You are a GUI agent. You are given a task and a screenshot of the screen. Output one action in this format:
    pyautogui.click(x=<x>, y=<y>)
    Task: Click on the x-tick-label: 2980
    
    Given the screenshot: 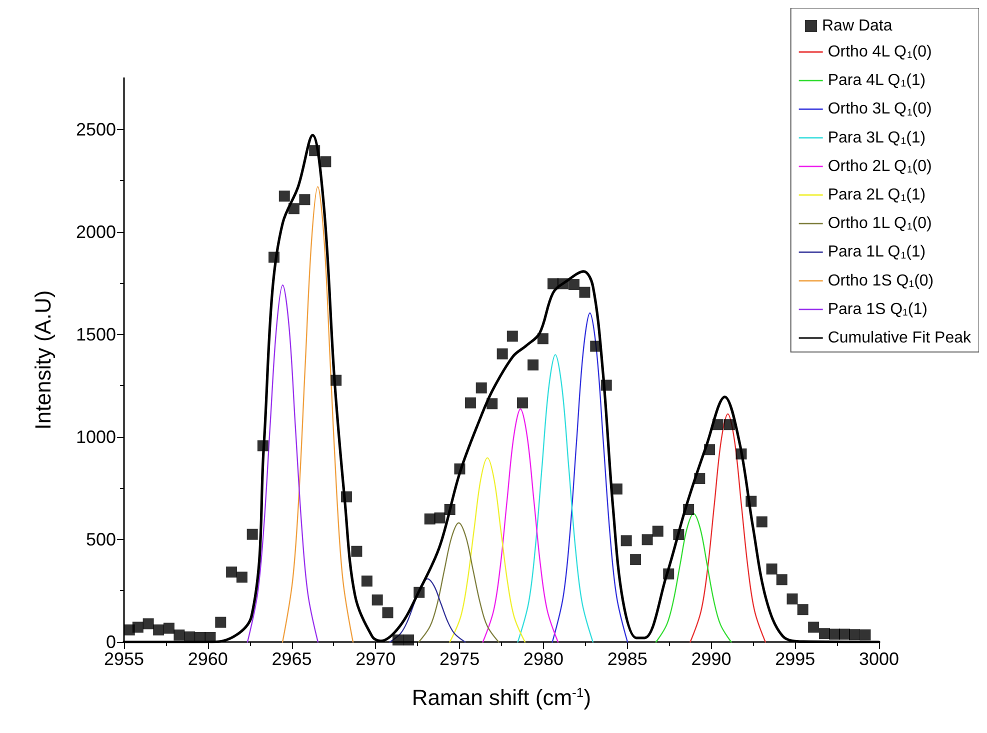 What is the action you would take?
    pyautogui.click(x=543, y=659)
    